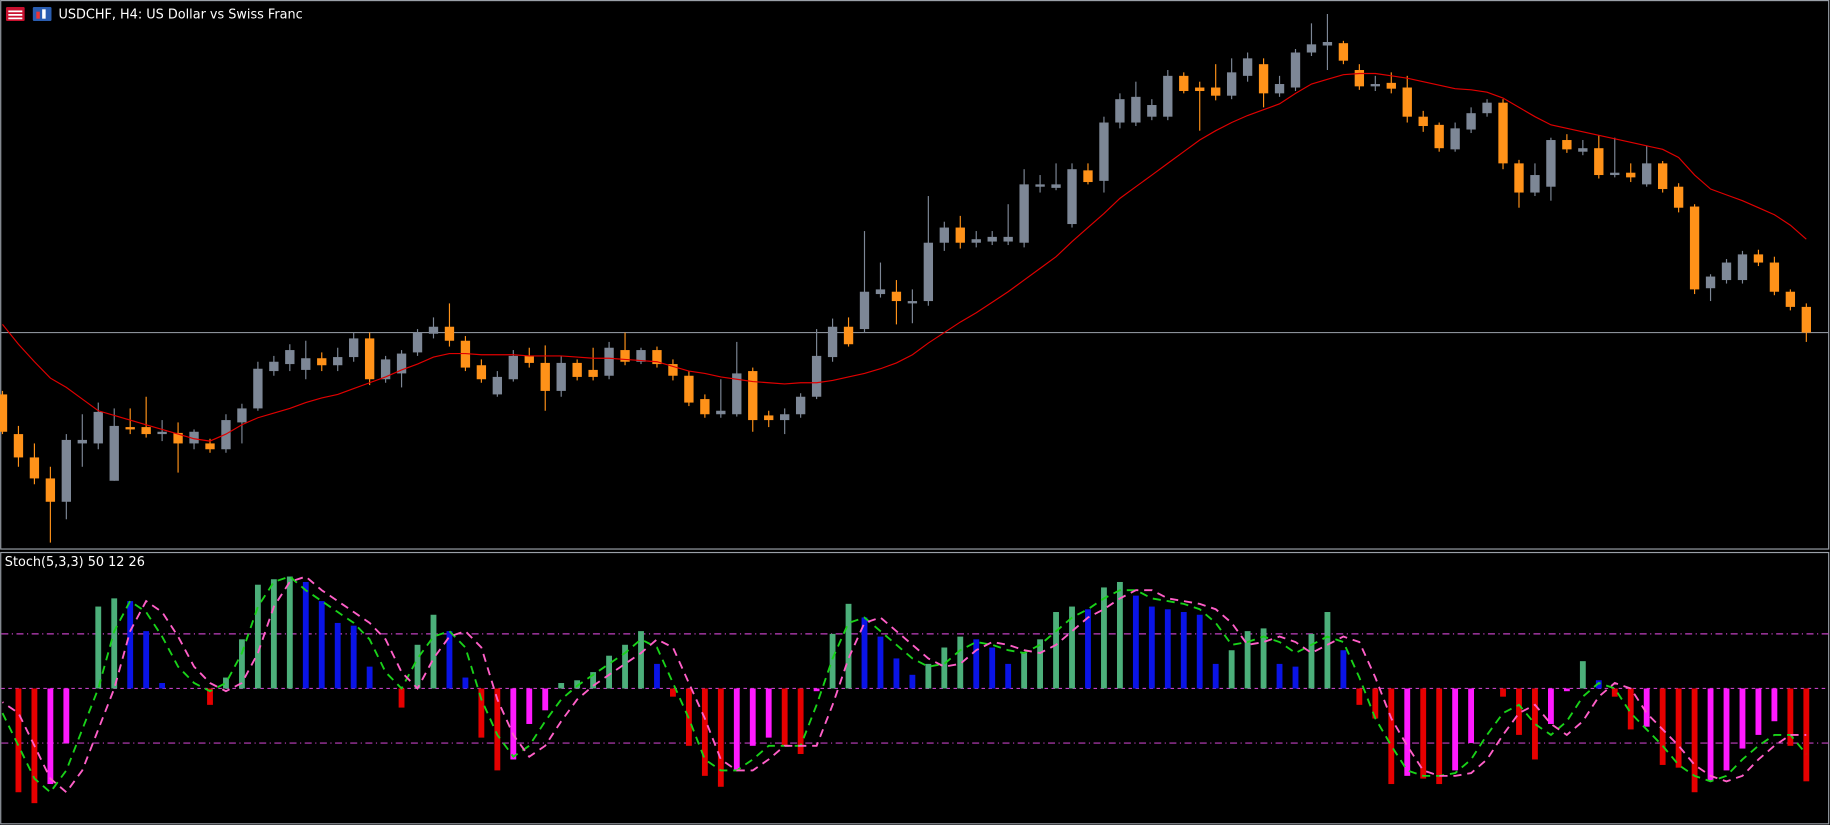  What do you see at coordinates (15, 18) in the screenshot?
I see `icon-line` at bounding box center [15, 18].